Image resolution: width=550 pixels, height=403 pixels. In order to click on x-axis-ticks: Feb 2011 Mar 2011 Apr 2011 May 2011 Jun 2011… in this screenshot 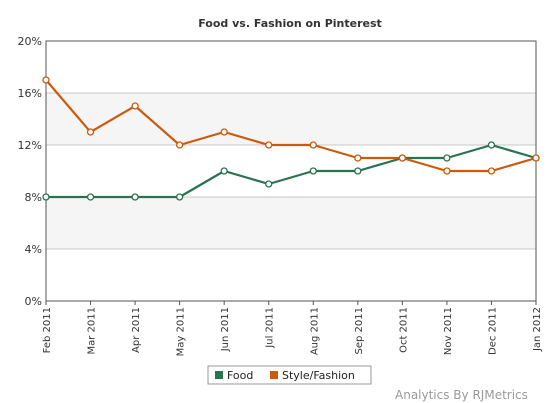, I will do `click(292, 328)`.